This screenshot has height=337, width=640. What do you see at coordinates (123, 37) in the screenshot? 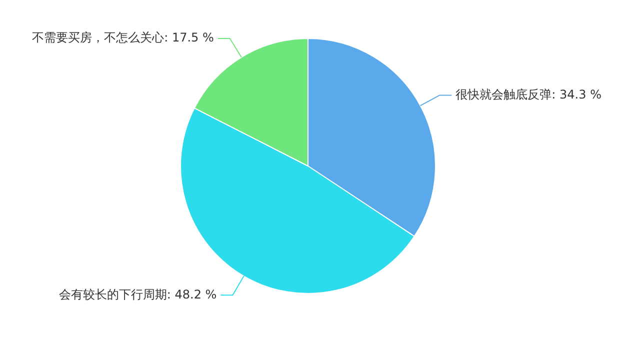
I see `slice-label: 不需要买房，不怎么关心: 17.5 %` at bounding box center [123, 37].